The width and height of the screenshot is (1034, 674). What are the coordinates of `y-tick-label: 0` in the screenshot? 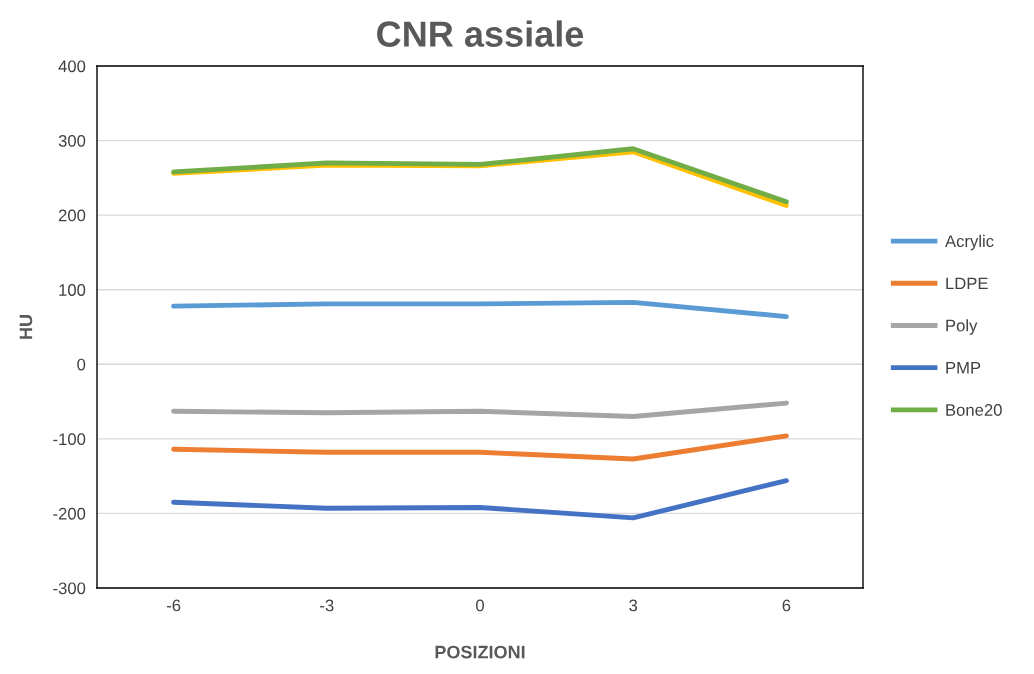 It's located at (81, 364).